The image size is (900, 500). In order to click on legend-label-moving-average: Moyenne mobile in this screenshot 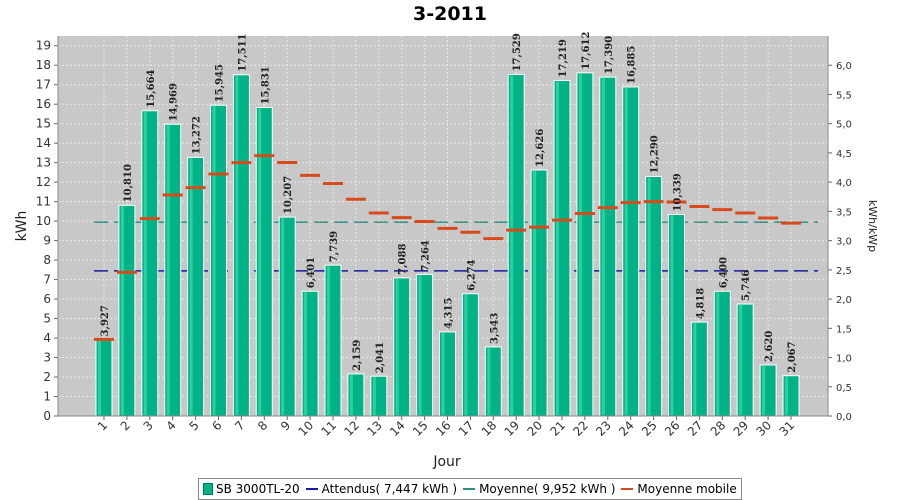, I will do `click(687, 489)`.